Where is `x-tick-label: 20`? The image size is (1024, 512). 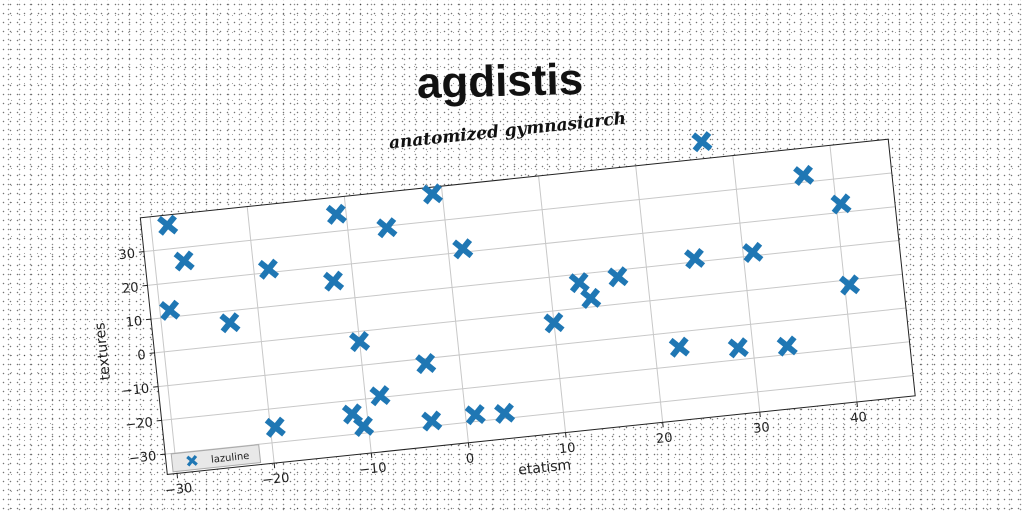 x-tick-label: 20 is located at coordinates (664, 438).